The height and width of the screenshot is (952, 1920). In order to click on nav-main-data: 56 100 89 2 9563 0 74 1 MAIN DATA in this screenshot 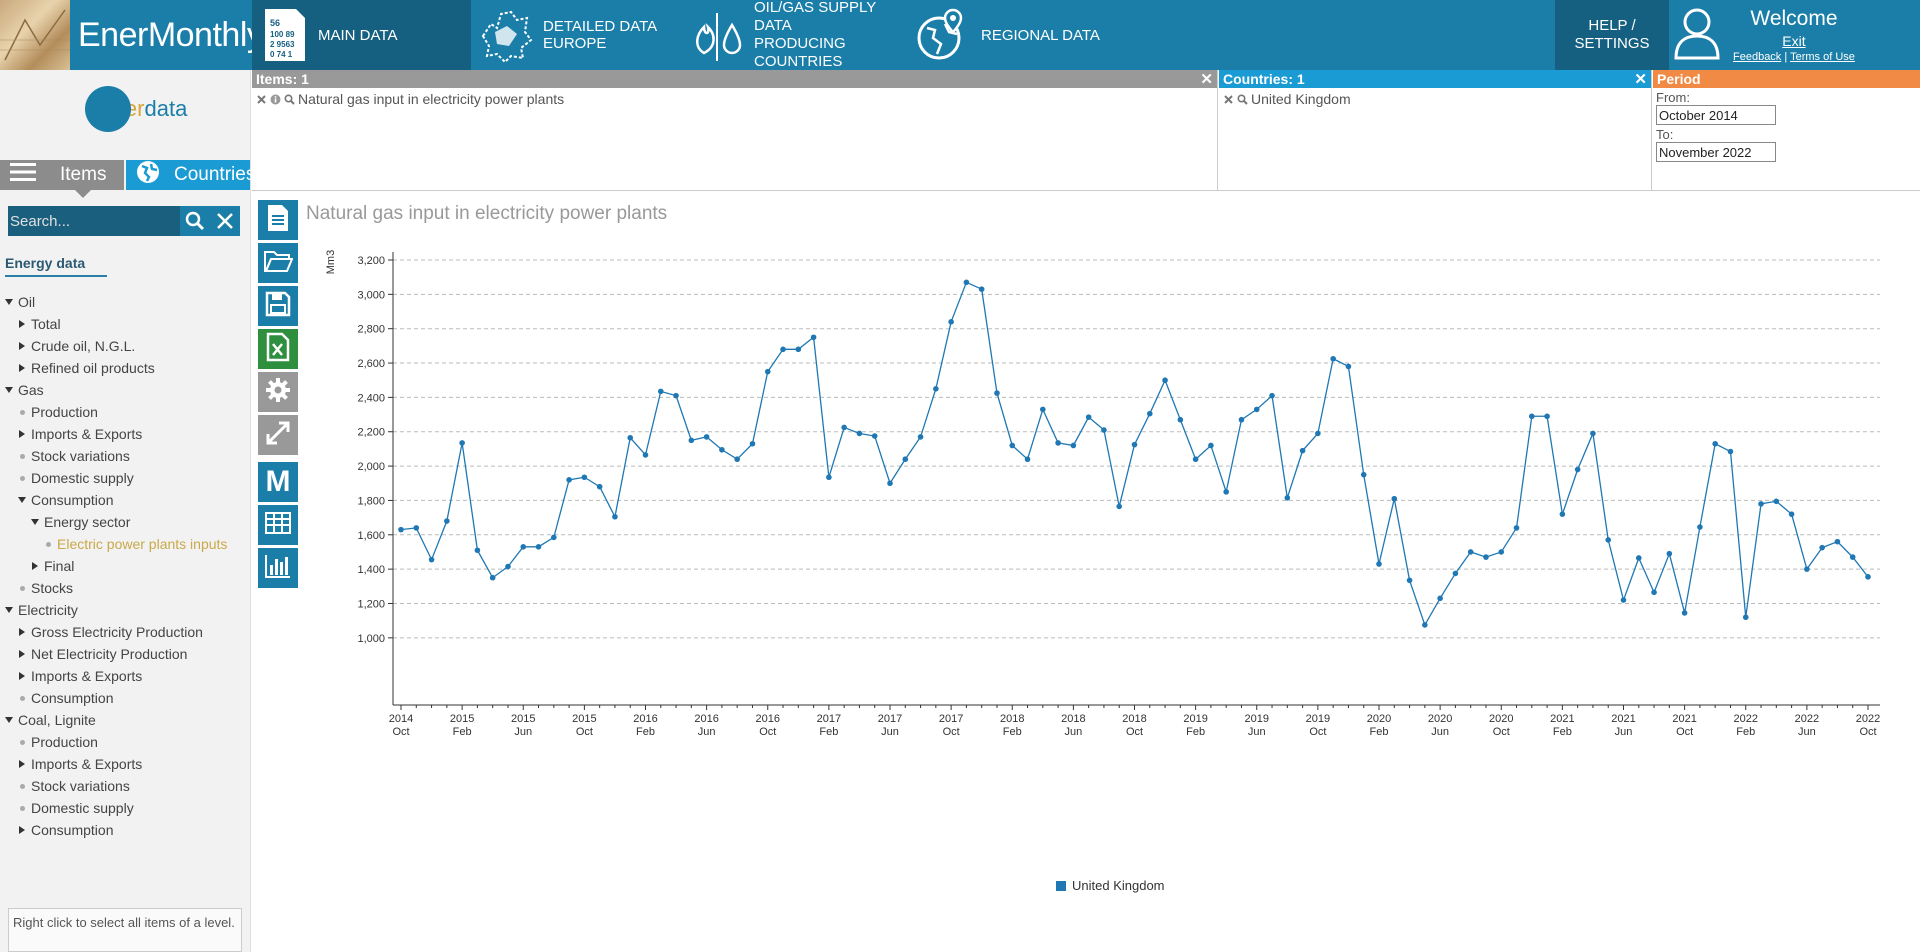, I will do `click(361, 35)`.